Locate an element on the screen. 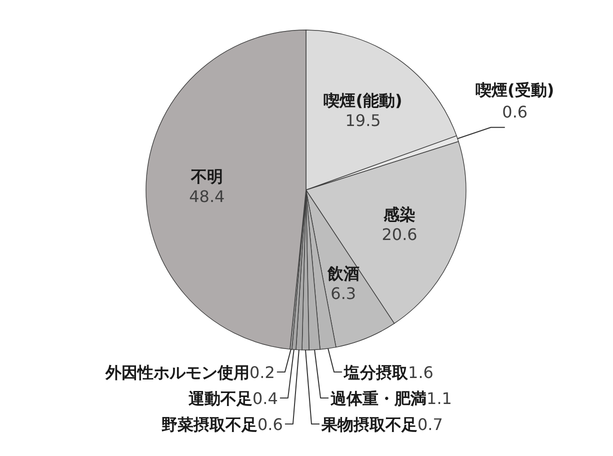 This screenshot has height=456, width=613. slice-label: 運動不足 is located at coordinates (219, 398).